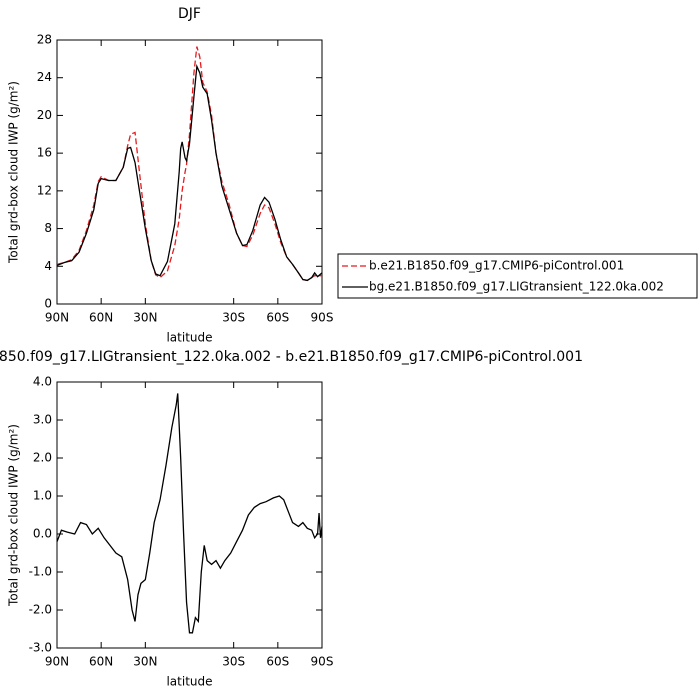  I want to click on y-tick-label: 20, so click(44, 115).